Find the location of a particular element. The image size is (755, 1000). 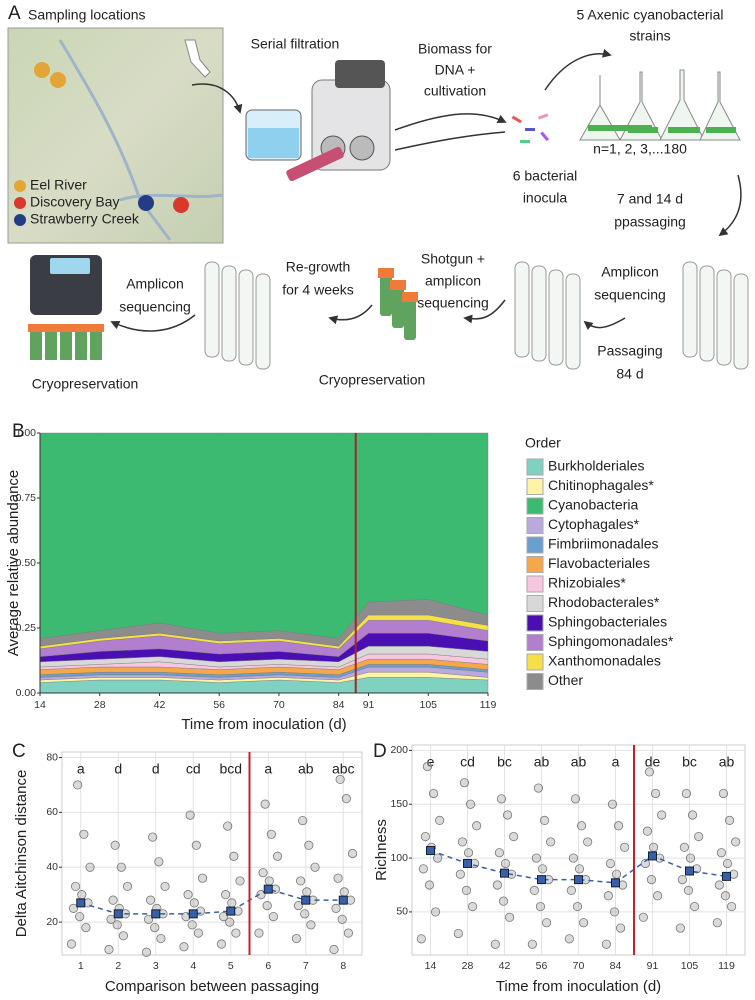

x-tick-label: 8 is located at coordinates (343, 966).